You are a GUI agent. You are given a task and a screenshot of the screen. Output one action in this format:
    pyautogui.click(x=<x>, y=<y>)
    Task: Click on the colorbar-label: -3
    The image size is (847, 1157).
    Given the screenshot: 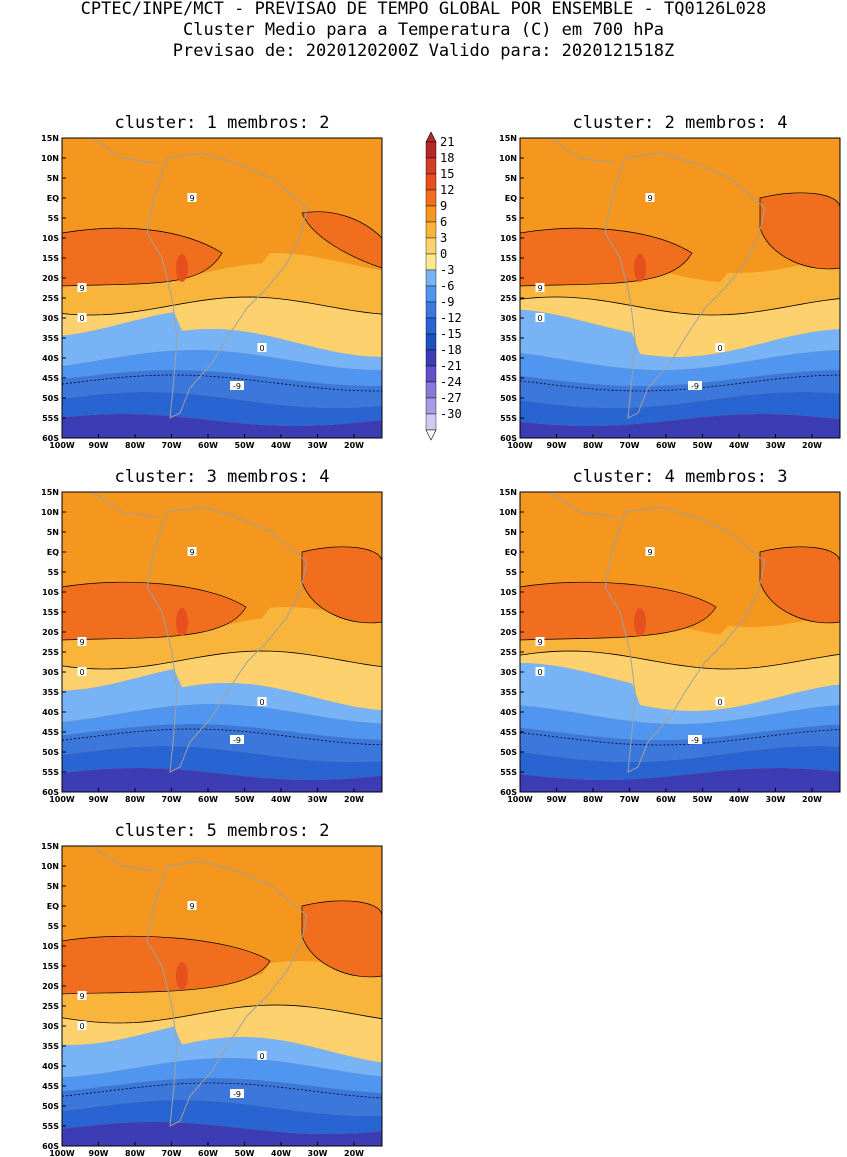 What is the action you would take?
    pyautogui.click(x=447, y=270)
    